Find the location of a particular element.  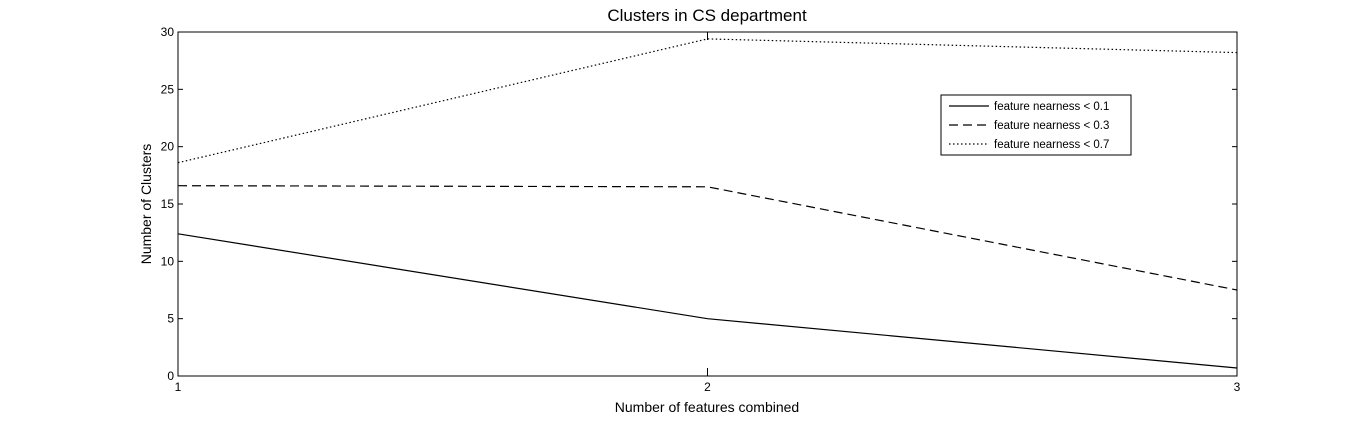

chart-title: Clusters in CS department is located at coordinates (707, 15).